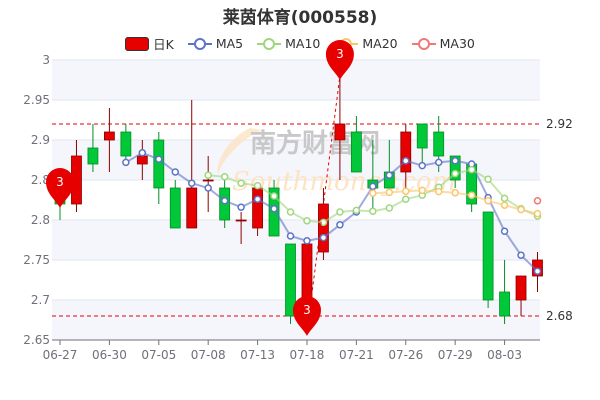  What do you see at coordinates (158, 355) in the screenshot?
I see `x-tick-label: 07-05` at bounding box center [158, 355].